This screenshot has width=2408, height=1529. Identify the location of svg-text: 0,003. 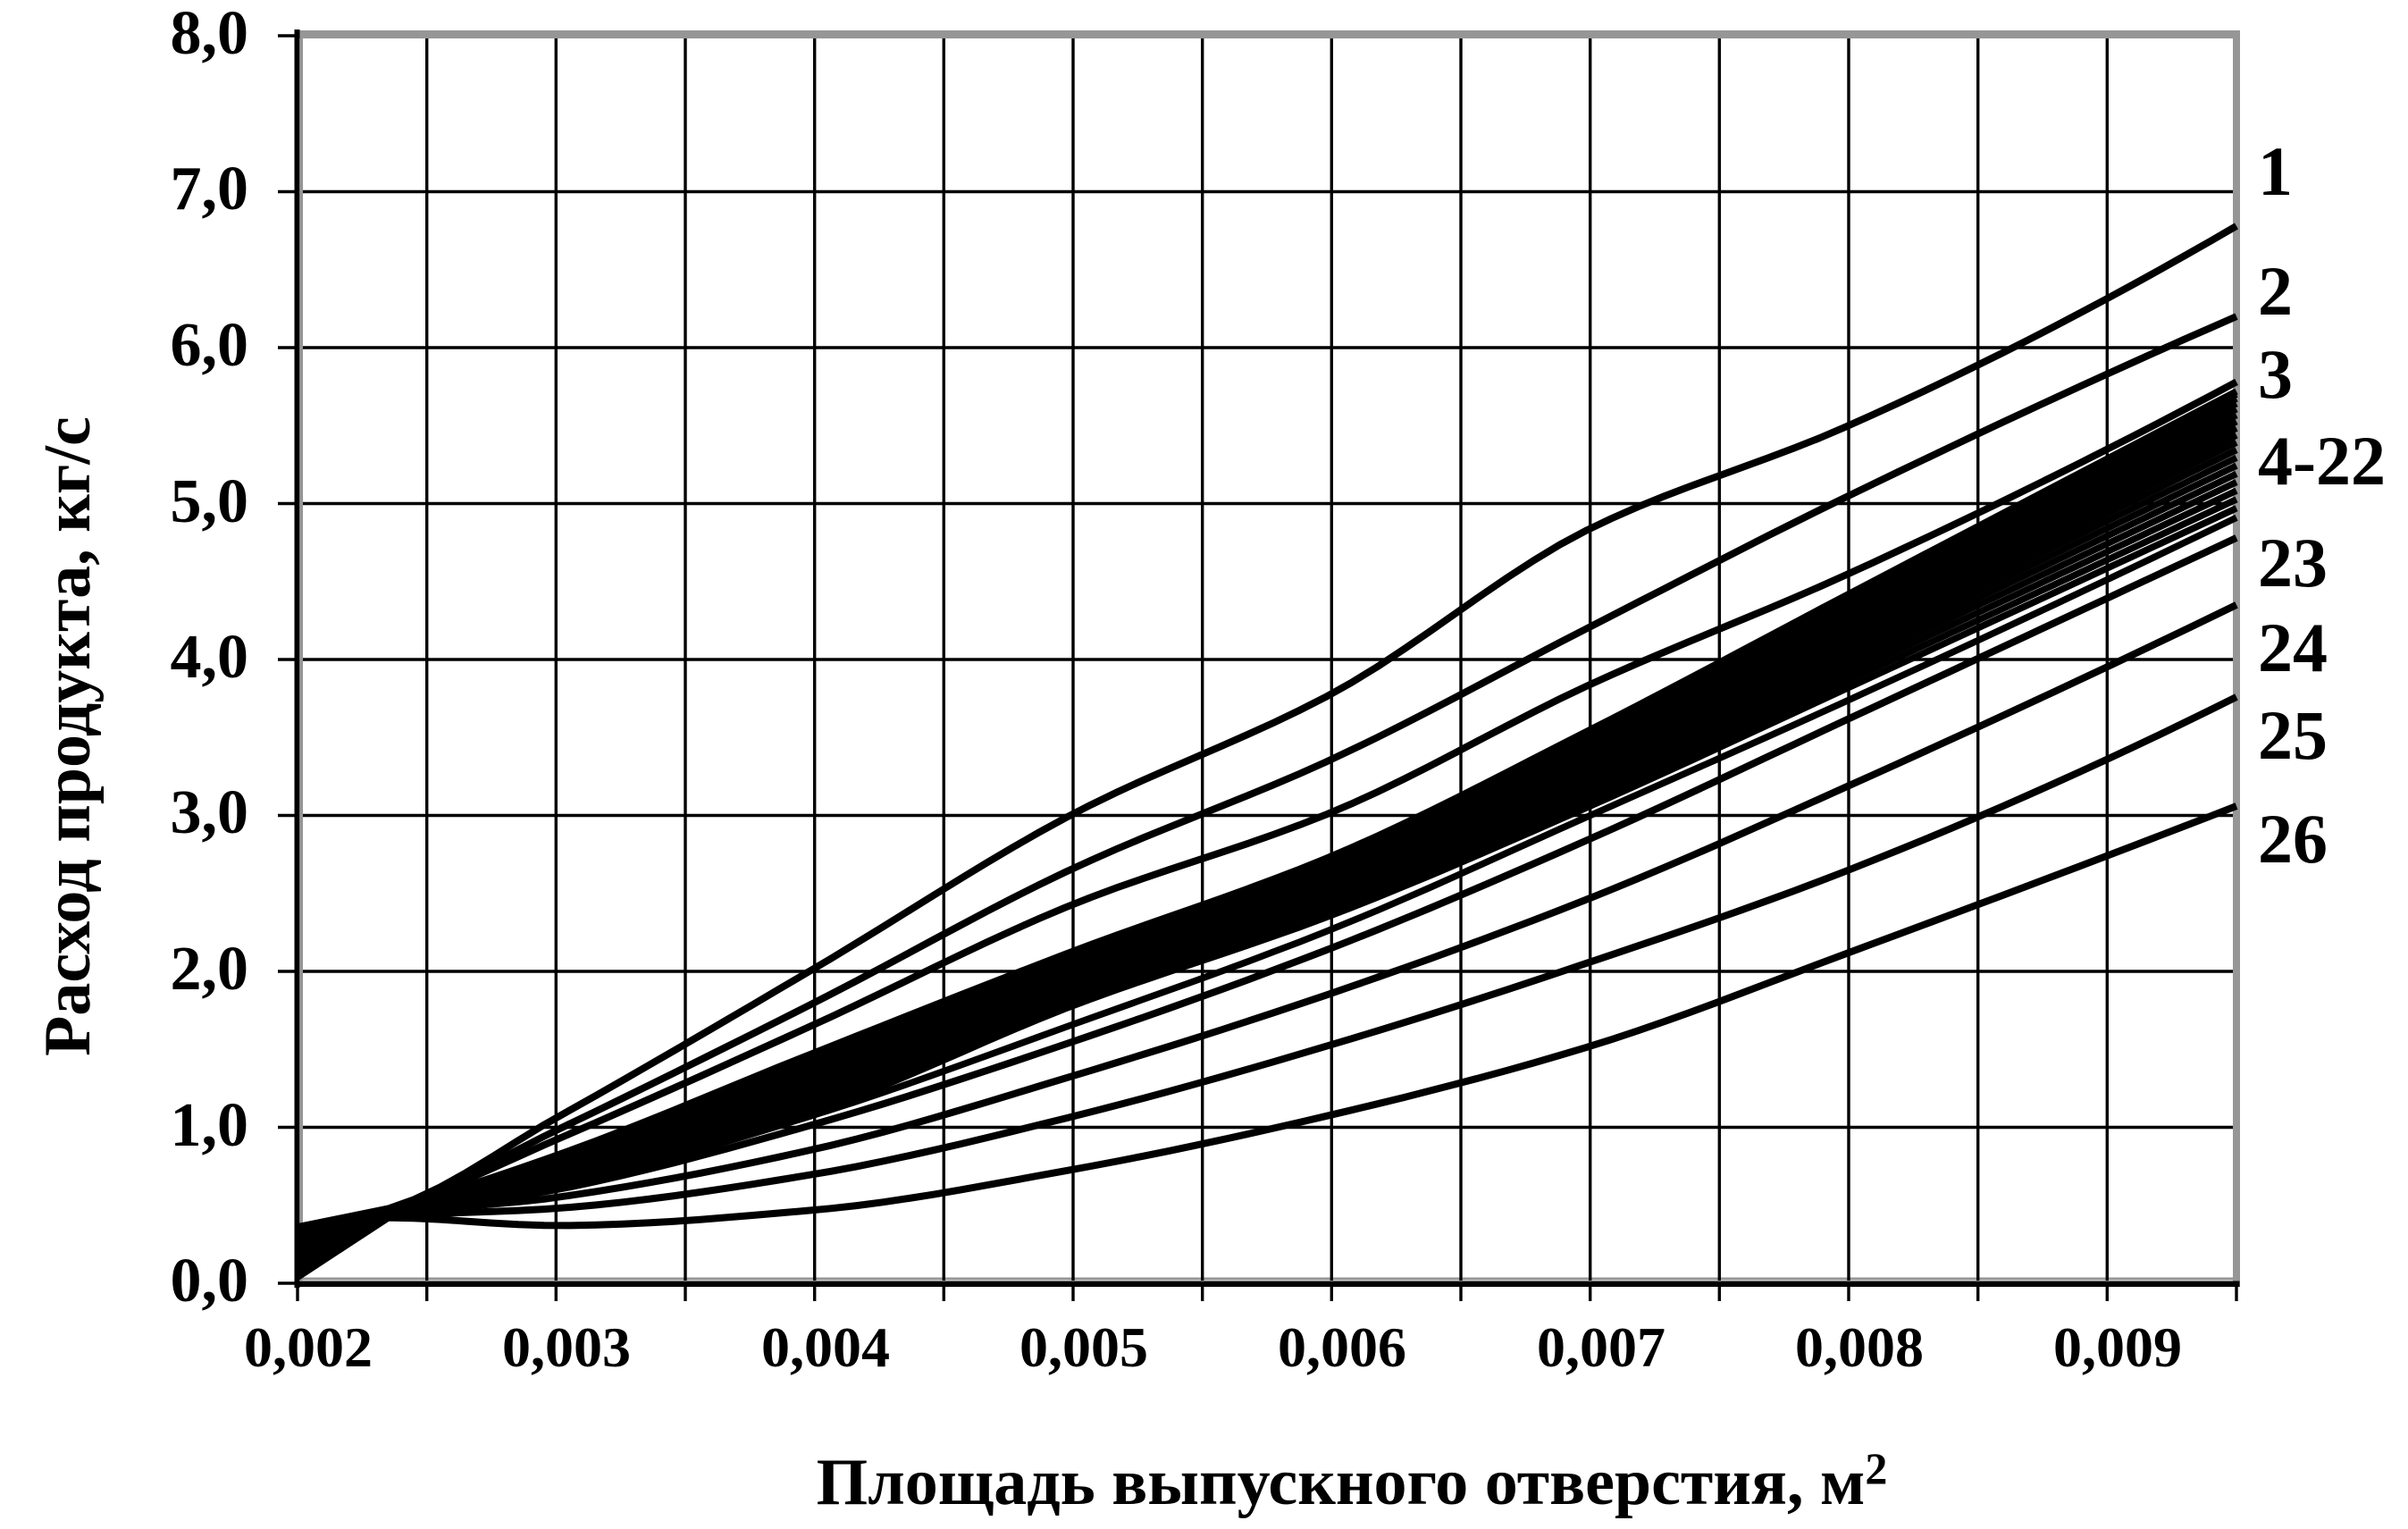
(566, 1347).